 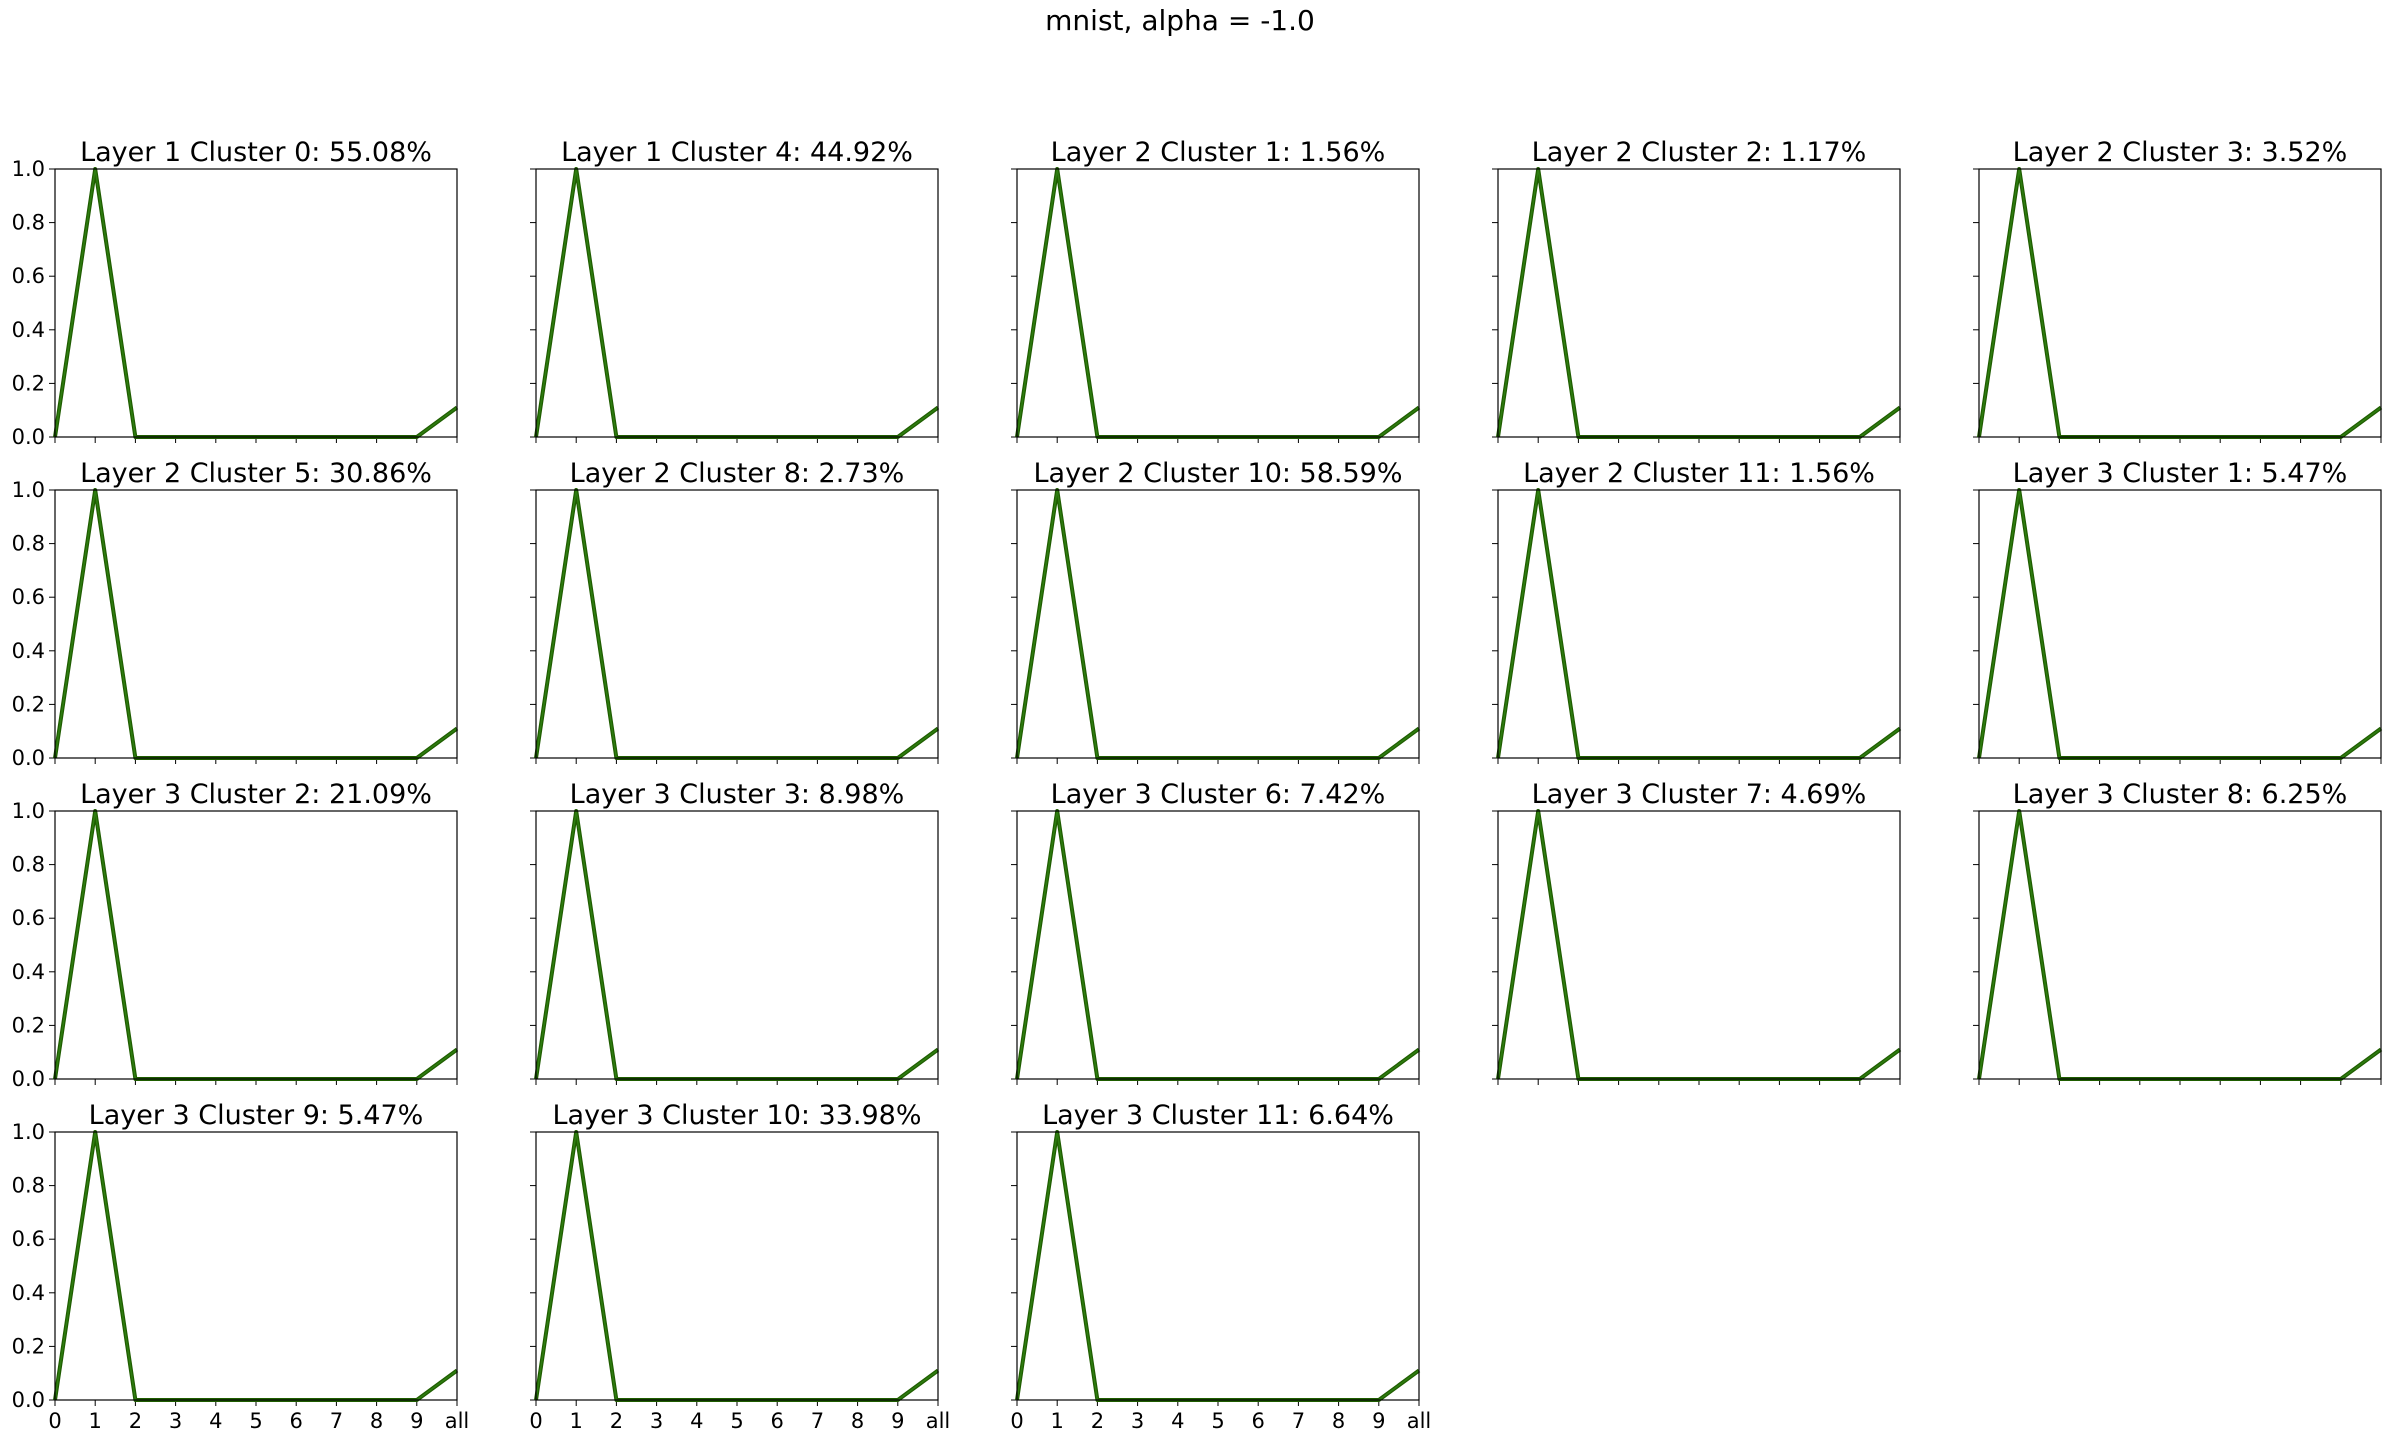 I want to click on subplot-title: Layer 3 Cluster 1: 5.47%, so click(x=2180, y=473).